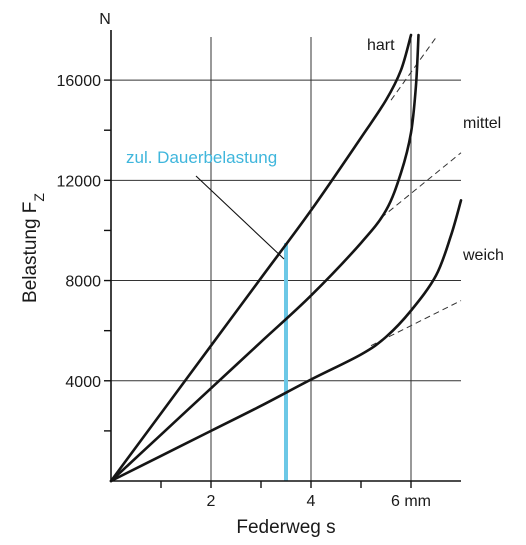 This screenshot has height=545, width=526. Describe the element at coordinates (421, 185) in the screenshot. I see `tangent-line-mittel` at that location.